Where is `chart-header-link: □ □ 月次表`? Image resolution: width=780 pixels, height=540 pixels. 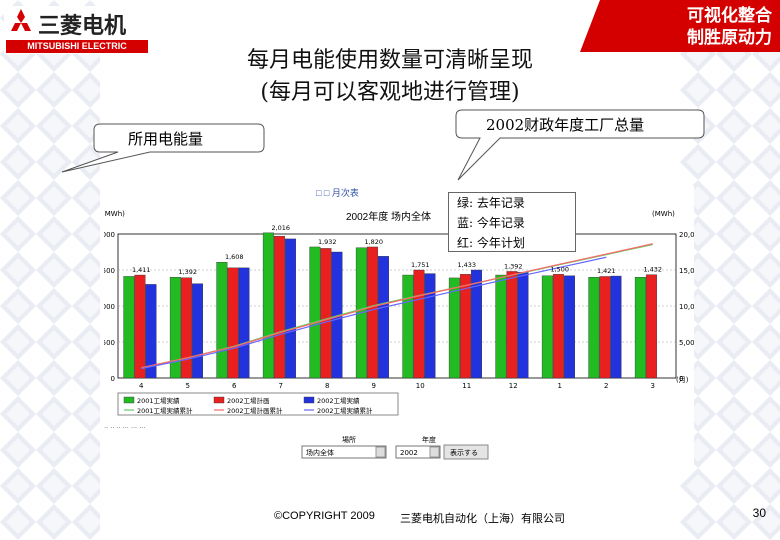 chart-header-link: □ □ 月次表 is located at coordinates (337, 192).